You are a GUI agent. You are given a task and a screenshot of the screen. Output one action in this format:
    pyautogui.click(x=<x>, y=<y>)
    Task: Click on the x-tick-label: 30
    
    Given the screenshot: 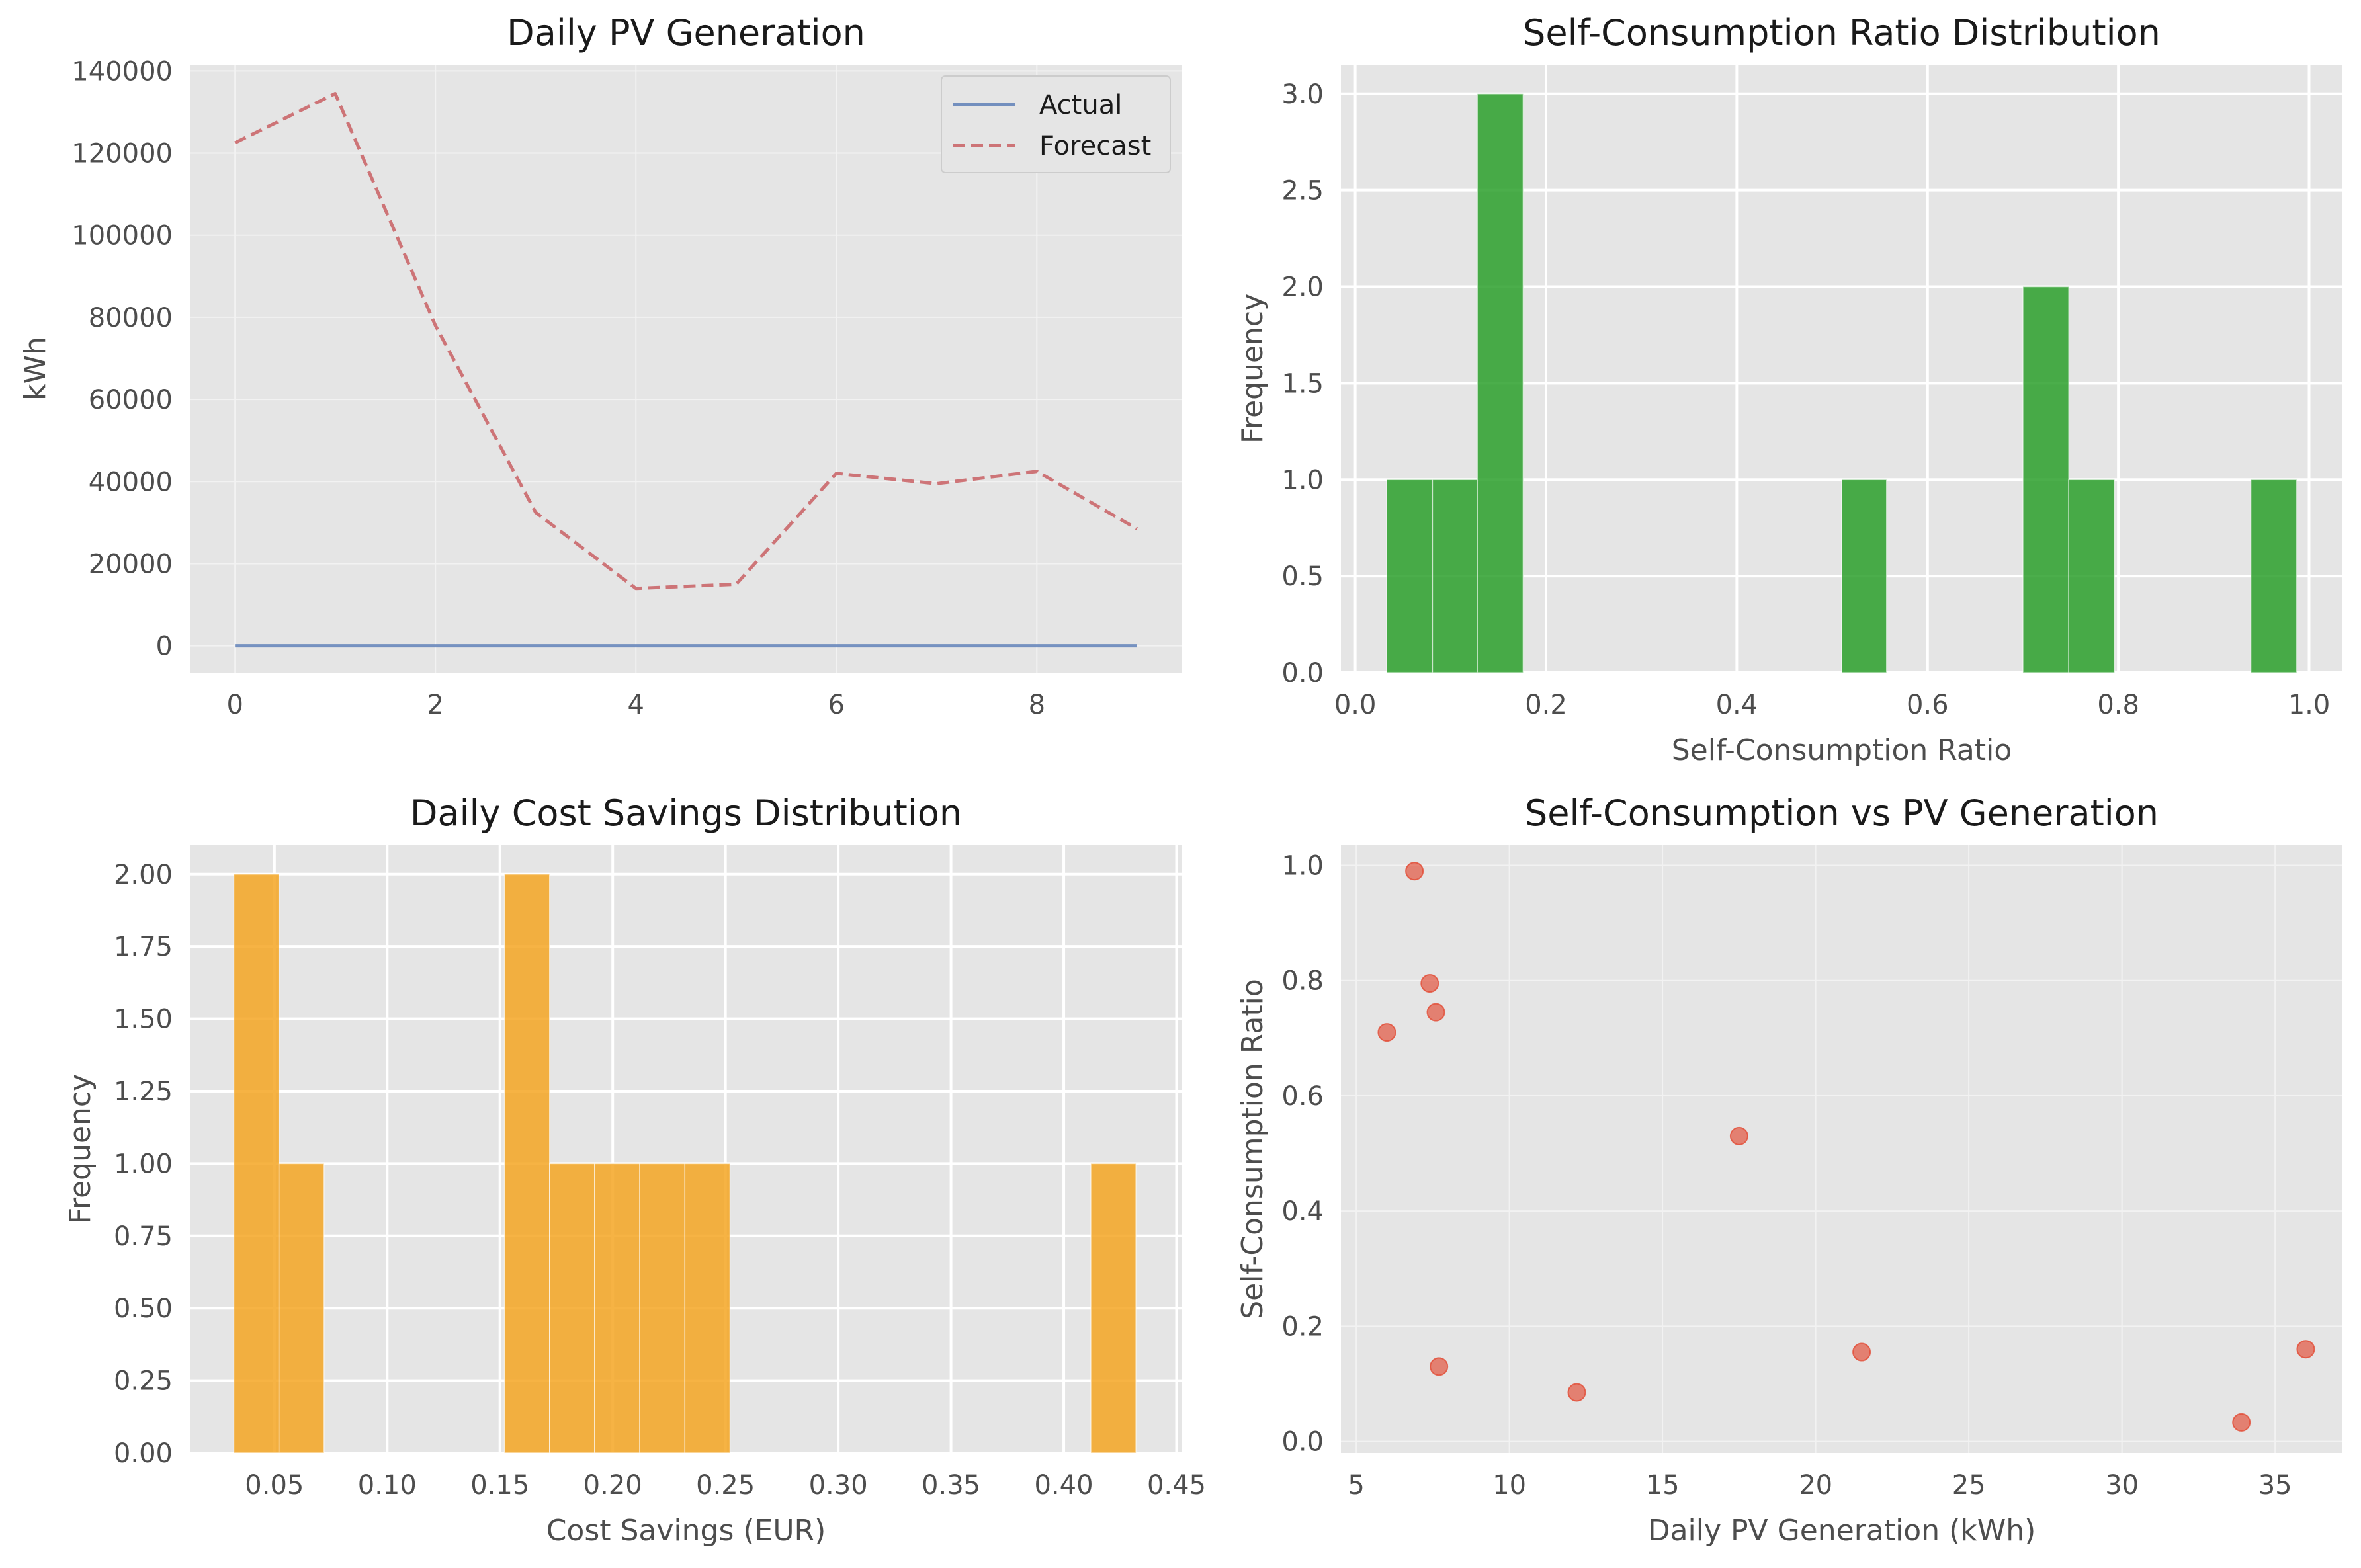 What is the action you would take?
    pyautogui.click(x=2122, y=1485)
    